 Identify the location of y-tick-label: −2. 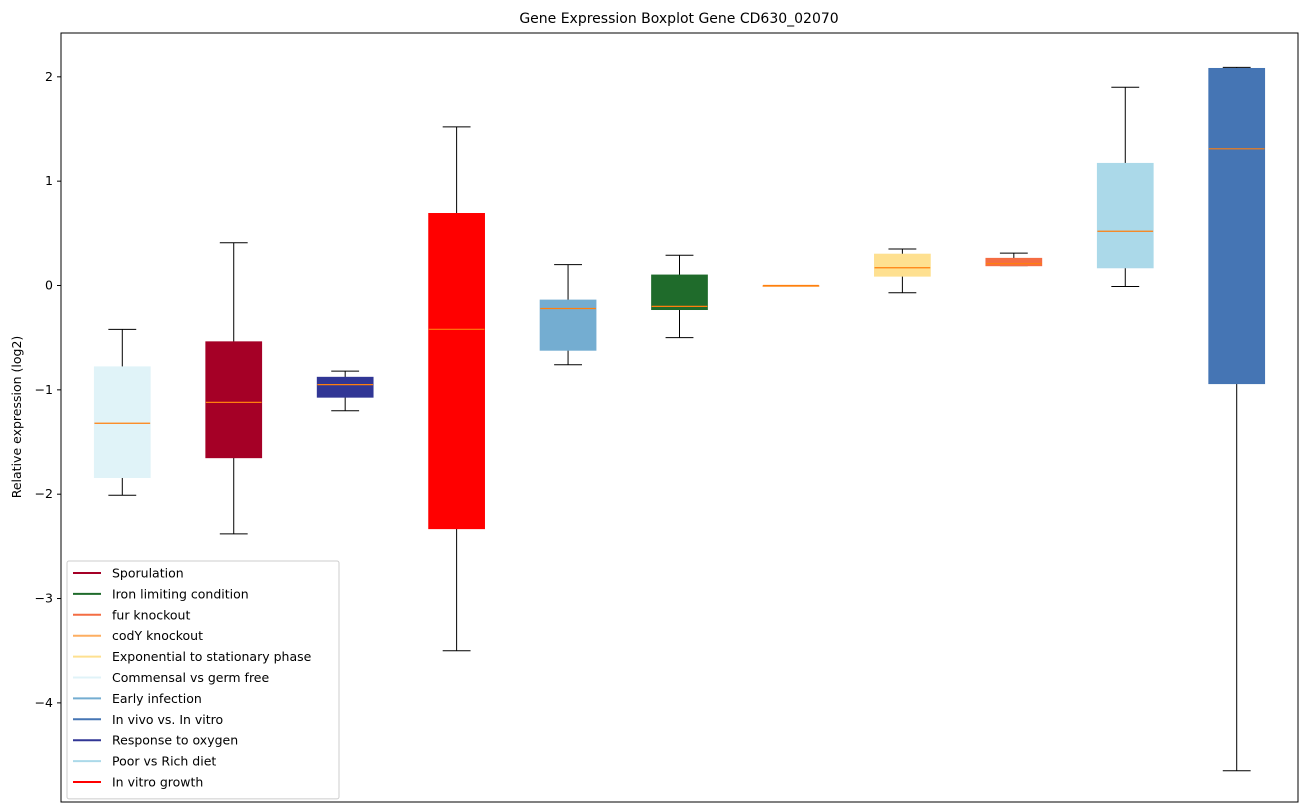
(44, 493).